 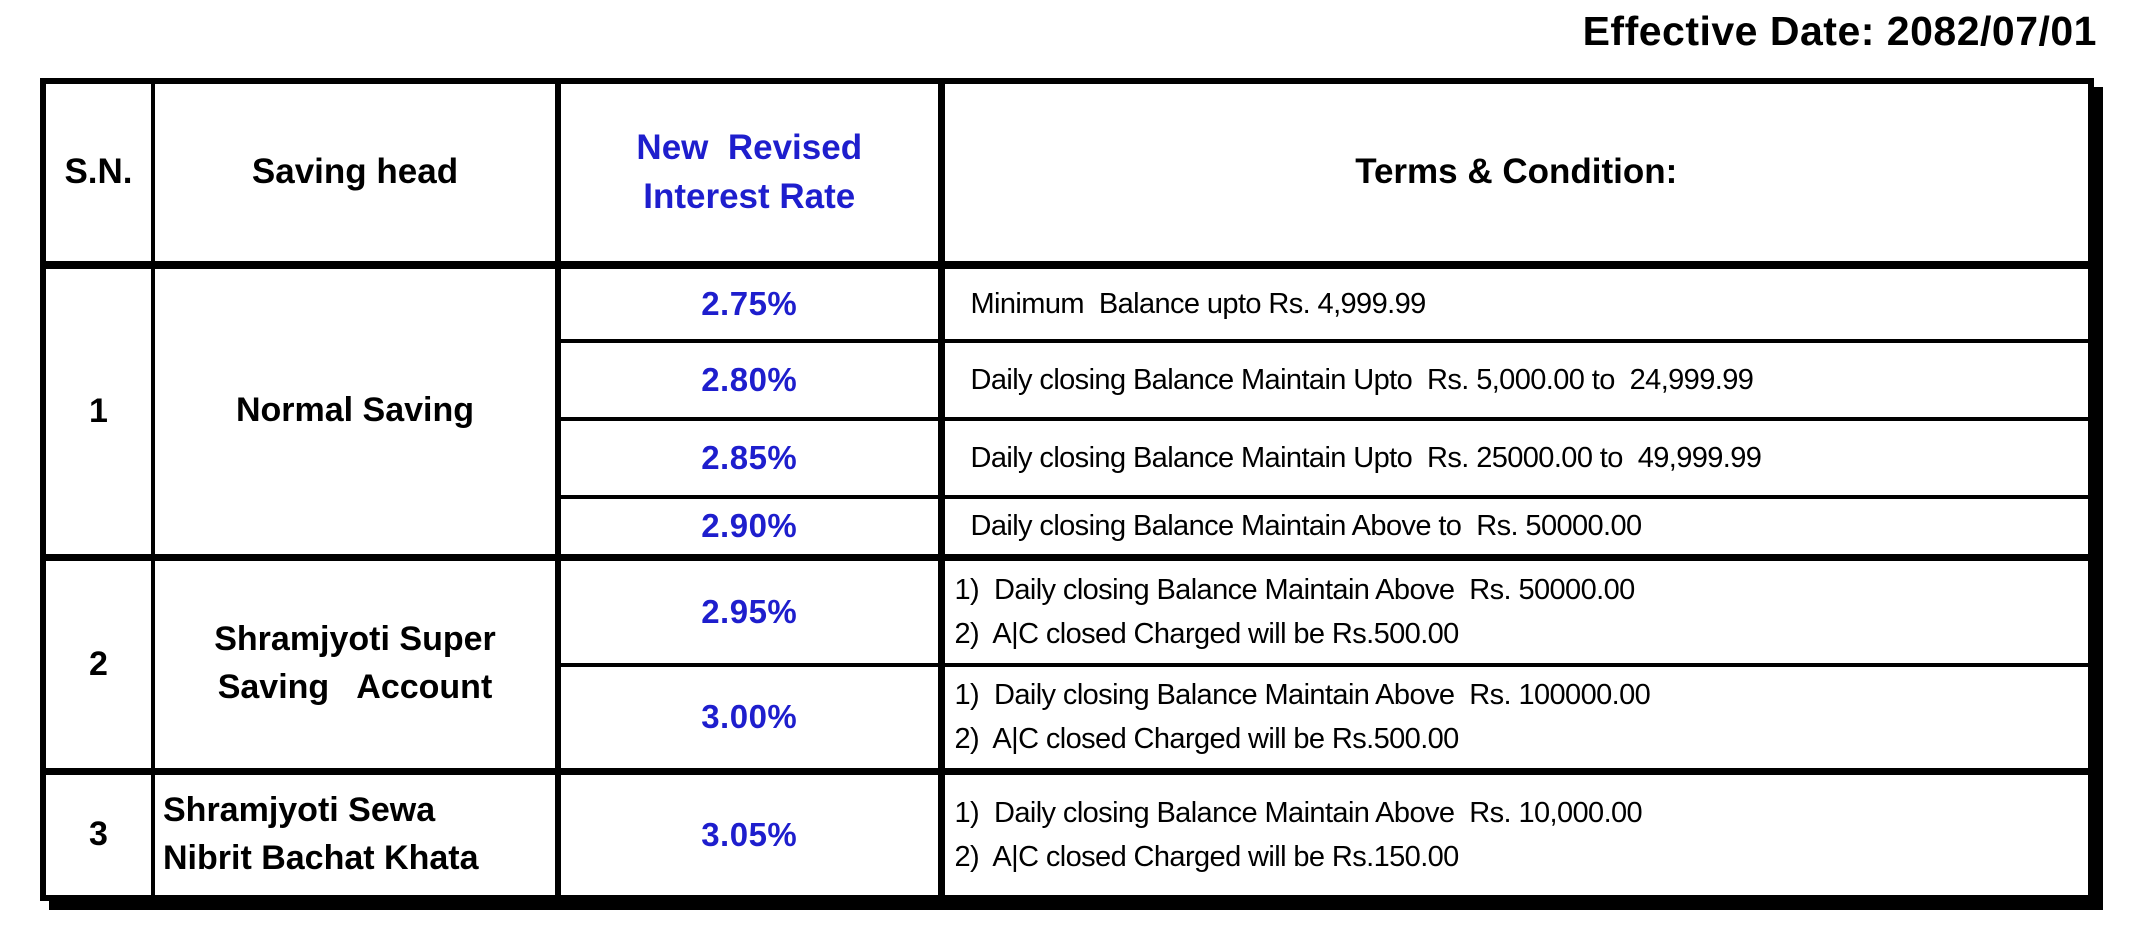 What do you see at coordinates (99, 834) in the screenshot?
I see `sn-cell: 3` at bounding box center [99, 834].